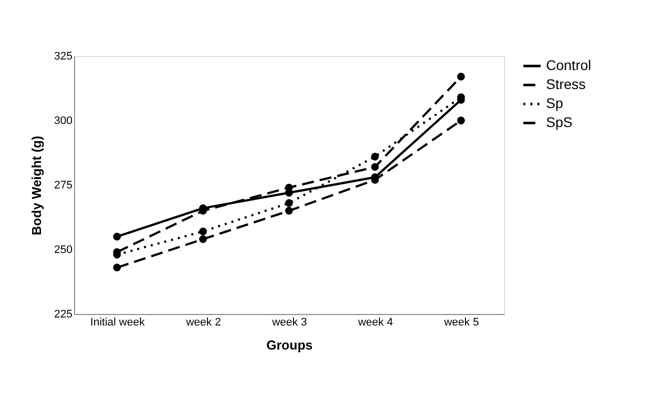  What do you see at coordinates (63, 314) in the screenshot?
I see `y-tick-label: 225` at bounding box center [63, 314].